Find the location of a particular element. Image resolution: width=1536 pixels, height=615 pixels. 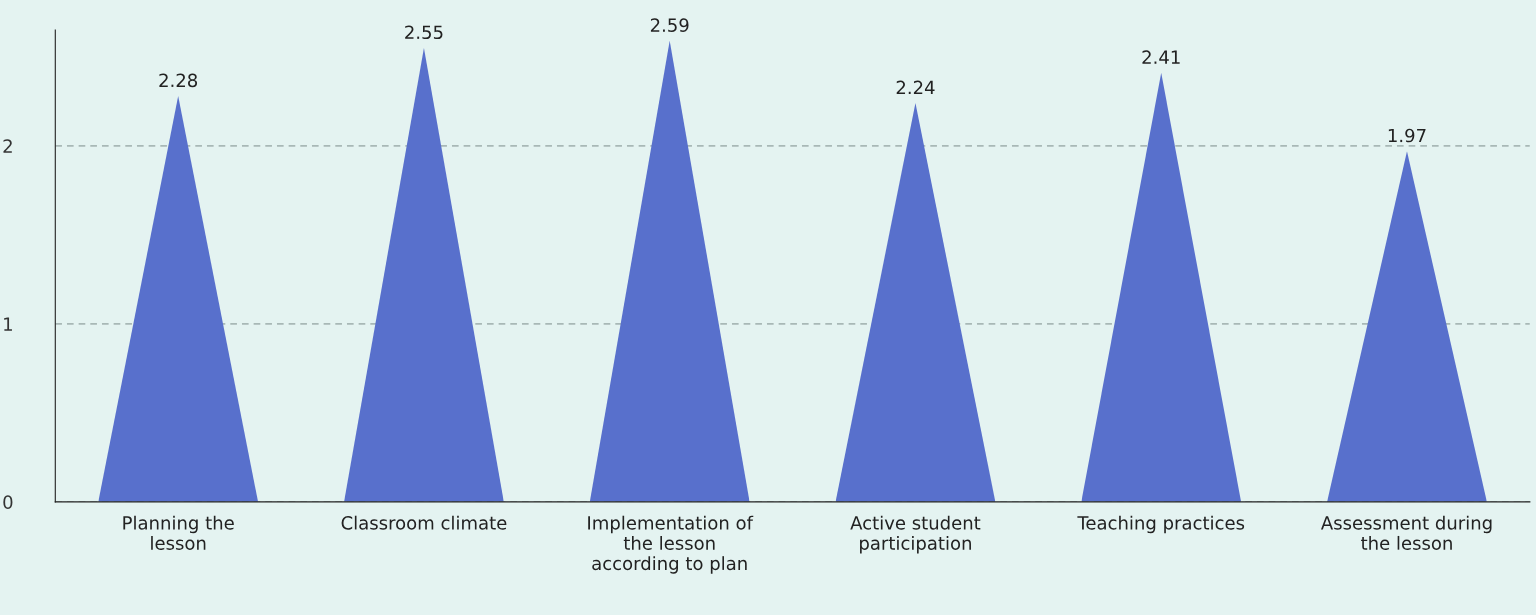

x-tick-label: Active student participation is located at coordinates (915, 534).